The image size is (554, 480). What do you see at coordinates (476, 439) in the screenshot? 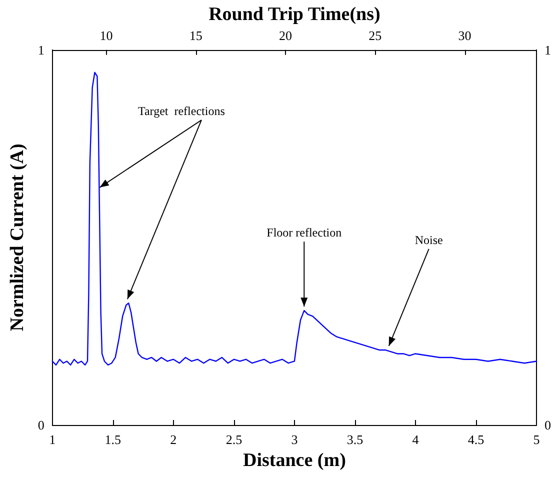
I see `x-tick-label: 4.5` at bounding box center [476, 439].